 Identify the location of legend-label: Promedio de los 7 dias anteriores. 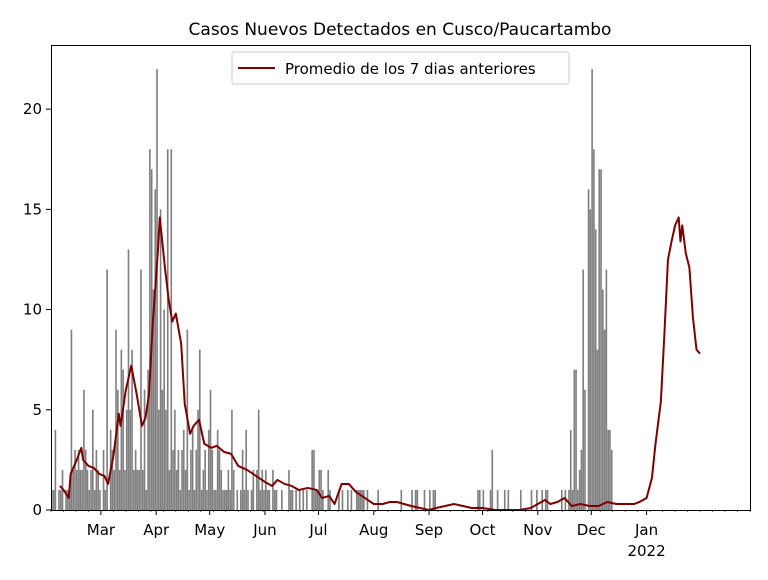
(410, 69).